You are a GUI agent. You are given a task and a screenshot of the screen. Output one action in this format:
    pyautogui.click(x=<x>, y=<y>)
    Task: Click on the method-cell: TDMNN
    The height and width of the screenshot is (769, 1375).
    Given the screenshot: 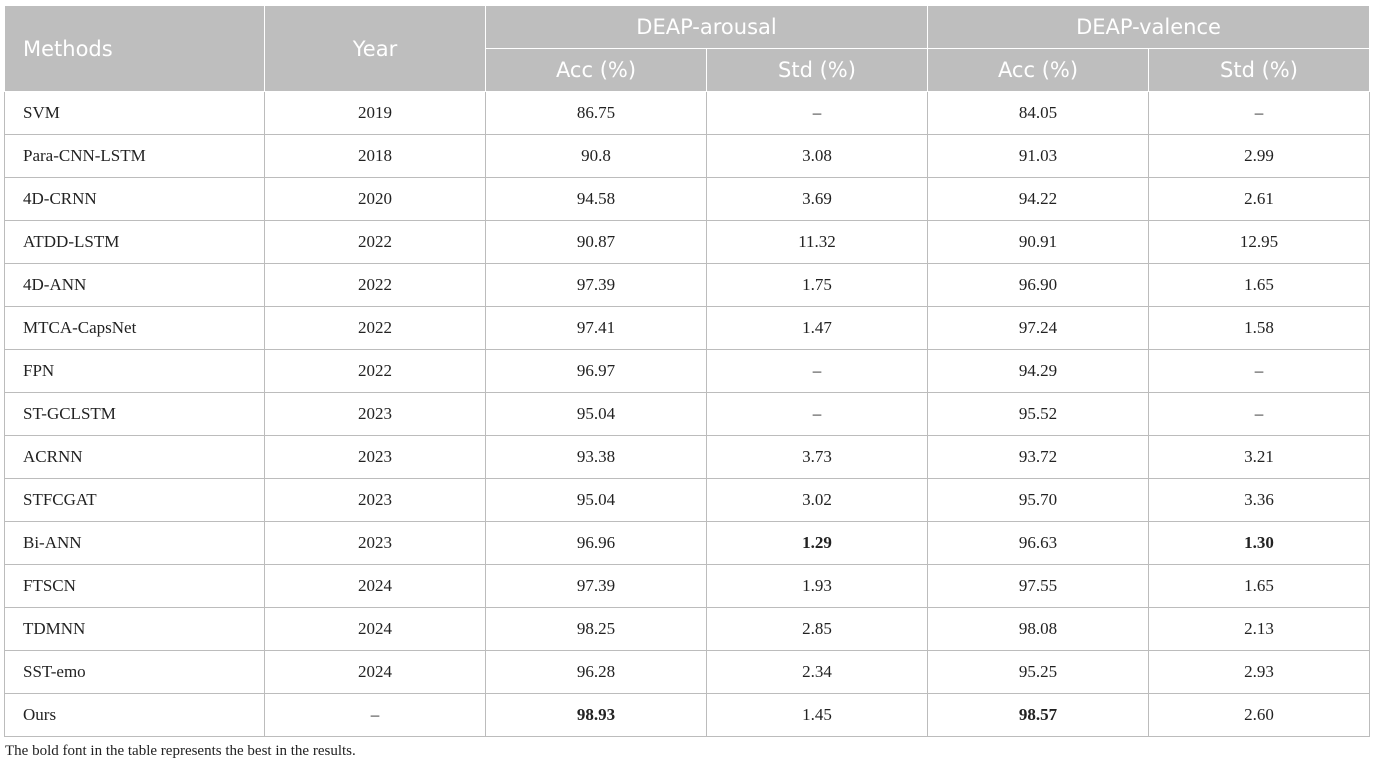 What is the action you would take?
    pyautogui.click(x=134, y=629)
    